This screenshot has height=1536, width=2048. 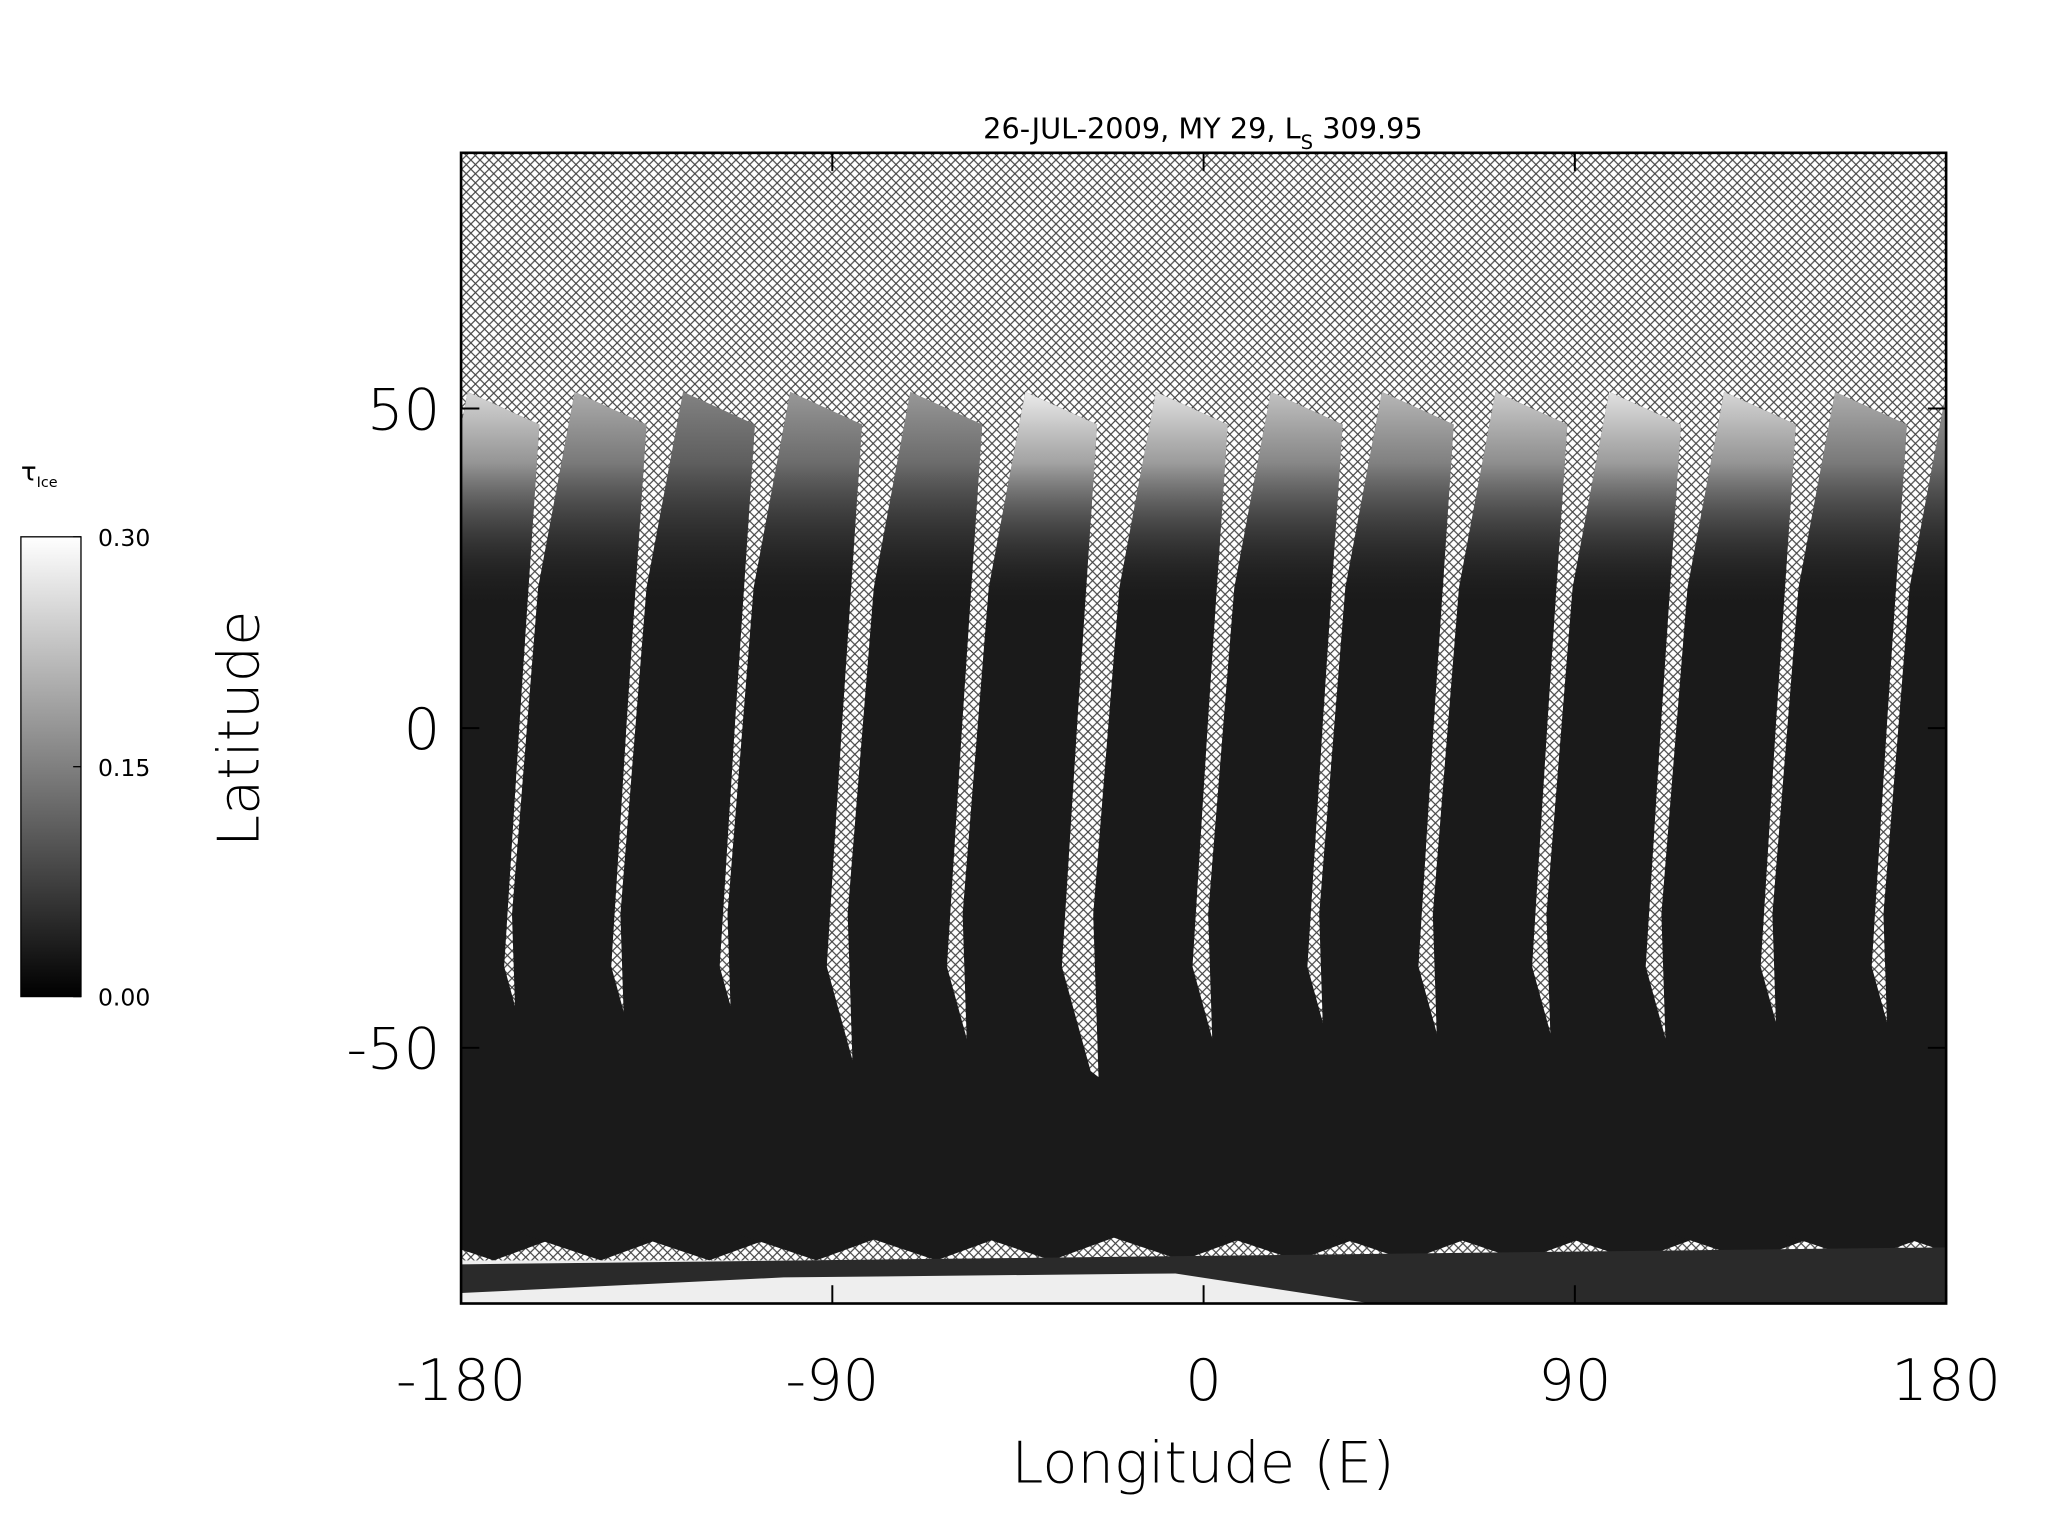 I want to click on x-tick-label: 180, so click(x=1946, y=1380).